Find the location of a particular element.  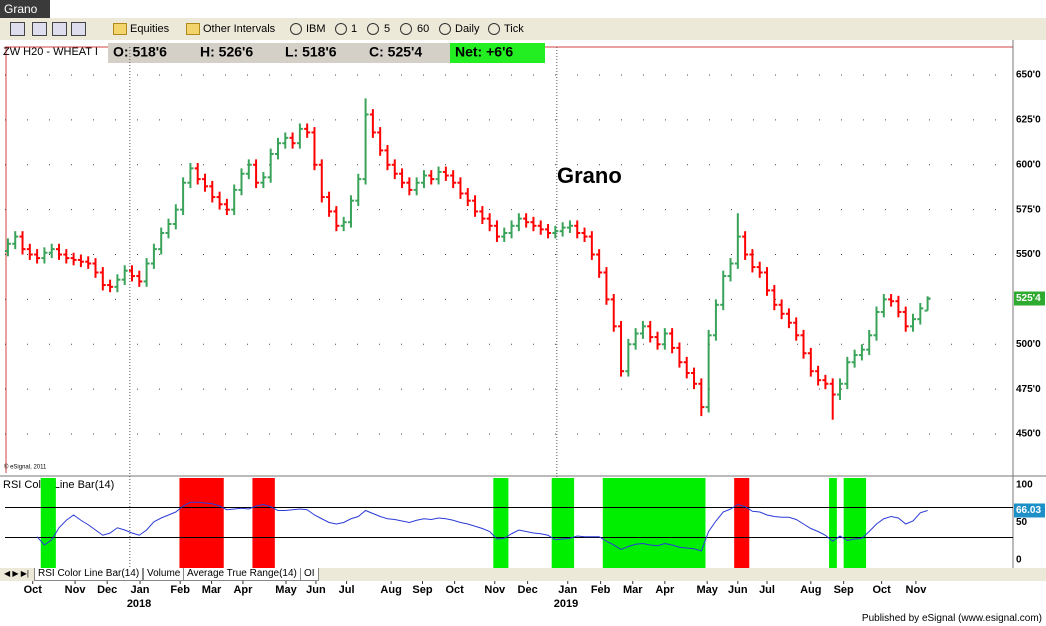

quote-low: L: 518'6 is located at coordinates (311, 52).